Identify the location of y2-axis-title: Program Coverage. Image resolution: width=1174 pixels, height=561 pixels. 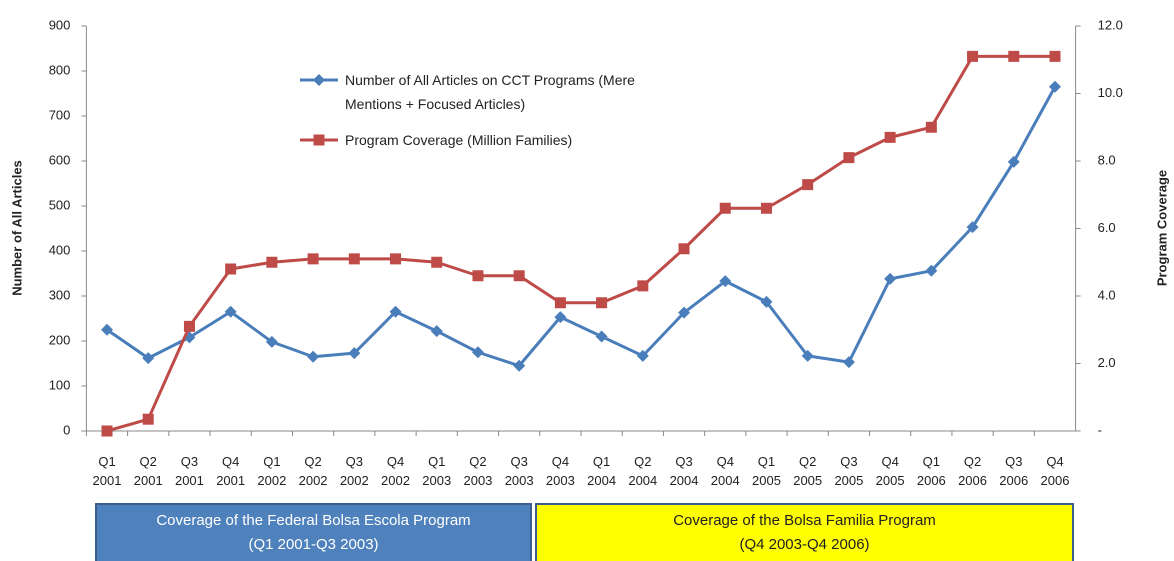
(1161, 228).